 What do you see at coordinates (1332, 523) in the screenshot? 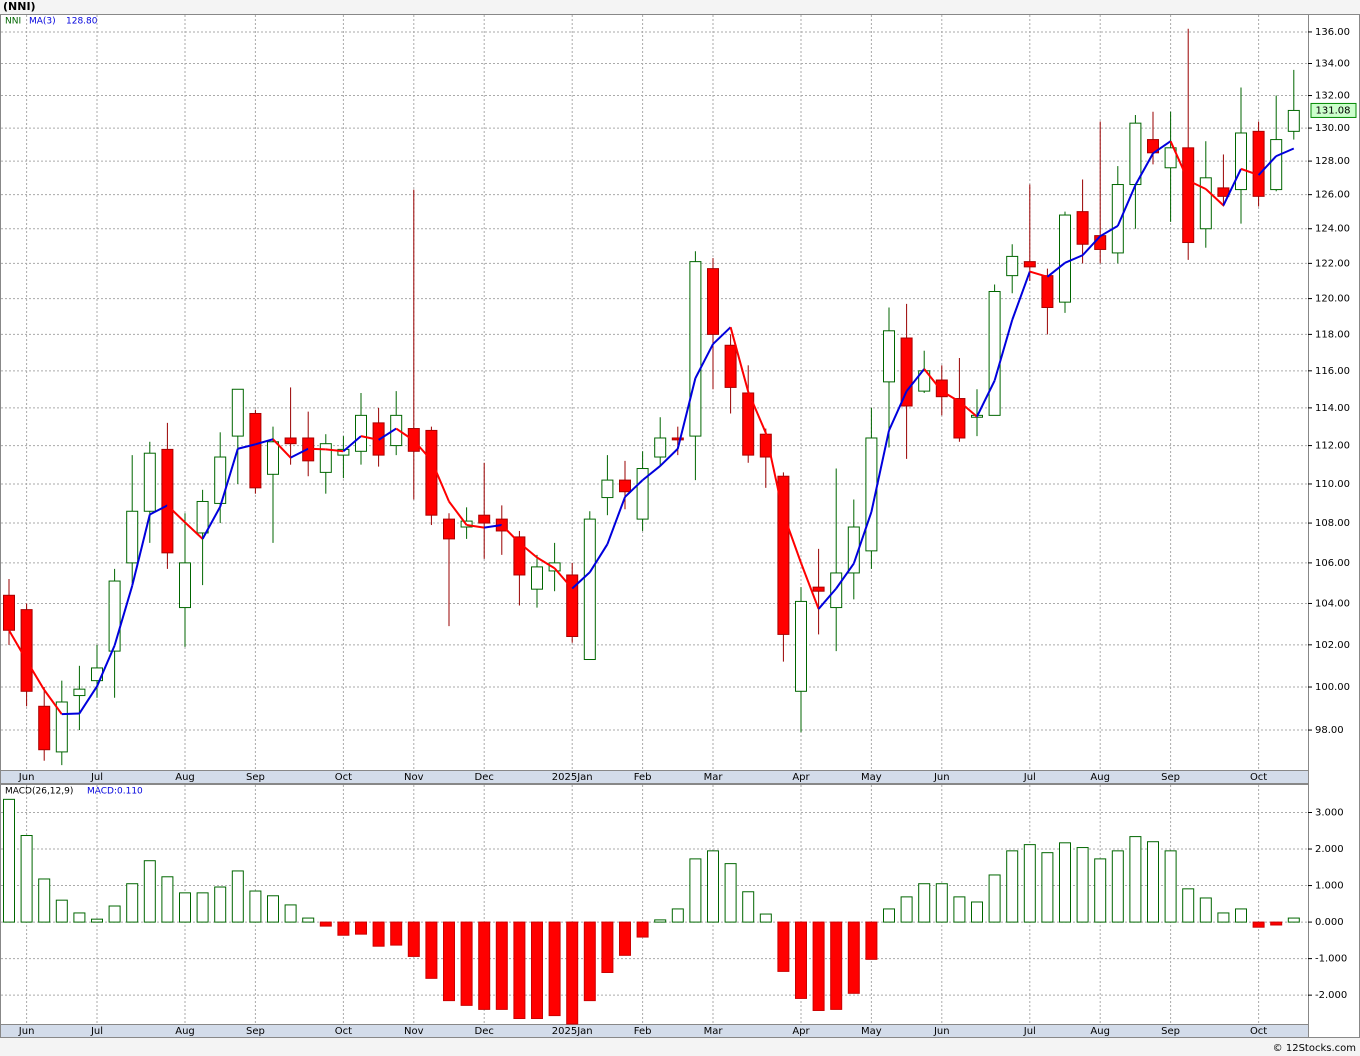
I see `y-tick-label: 108.00` at bounding box center [1332, 523].